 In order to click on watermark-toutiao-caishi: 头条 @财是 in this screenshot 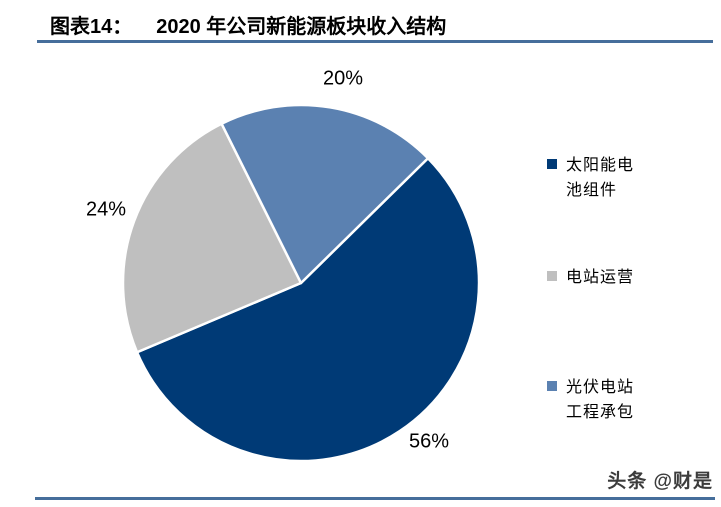, I will do `click(660, 481)`.